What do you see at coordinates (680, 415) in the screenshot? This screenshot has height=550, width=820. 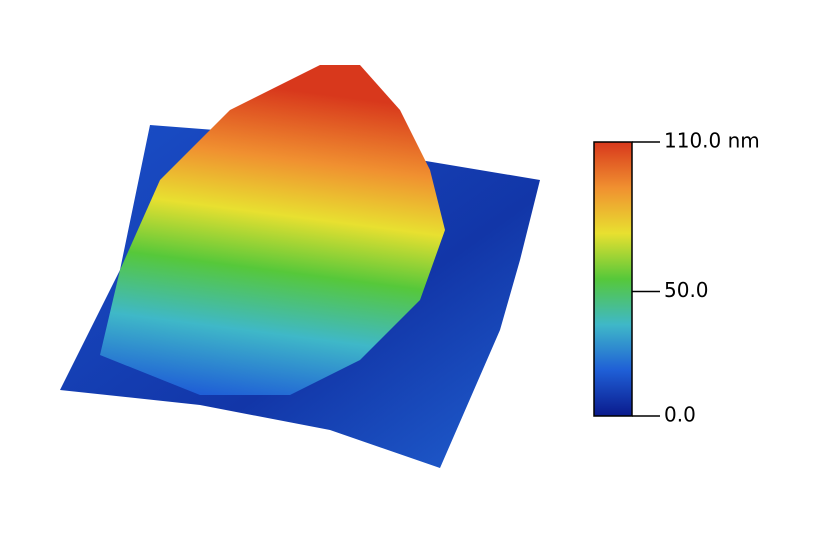 I see `colorbar-tick-label: 0.0` at bounding box center [680, 415].